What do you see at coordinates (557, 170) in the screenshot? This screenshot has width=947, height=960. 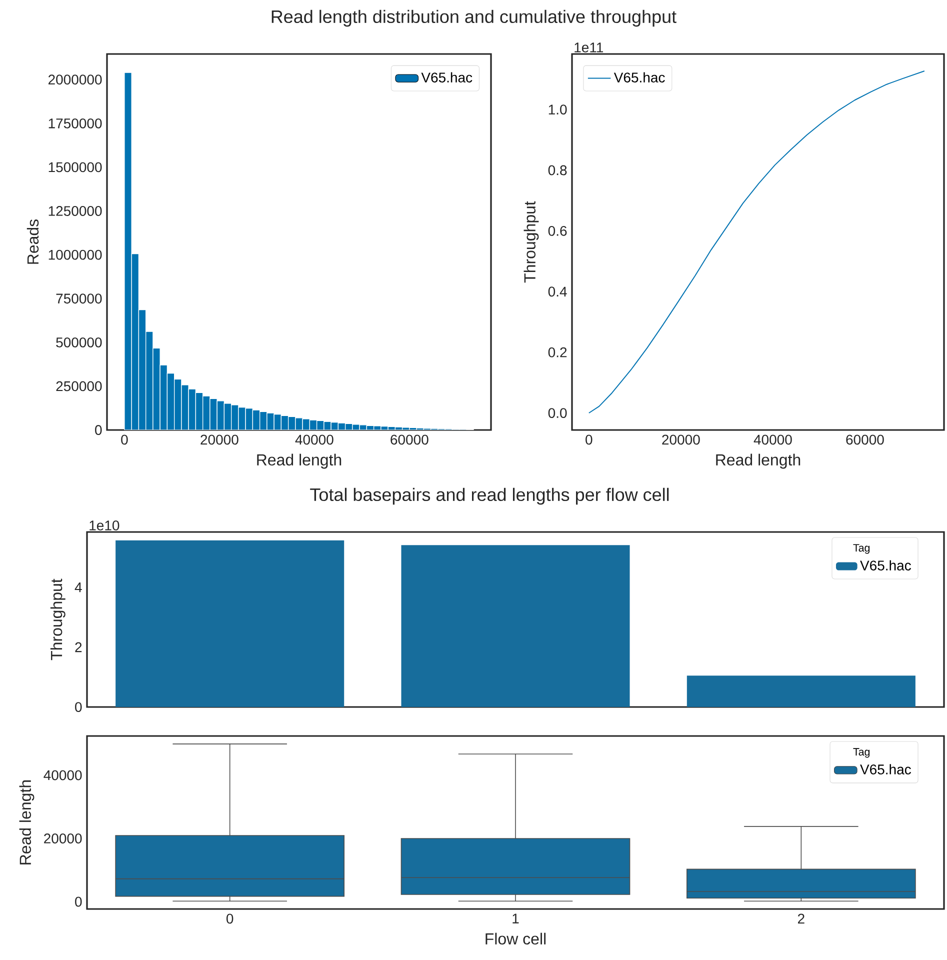 I see `y-tick-label: 0.8` at bounding box center [557, 170].